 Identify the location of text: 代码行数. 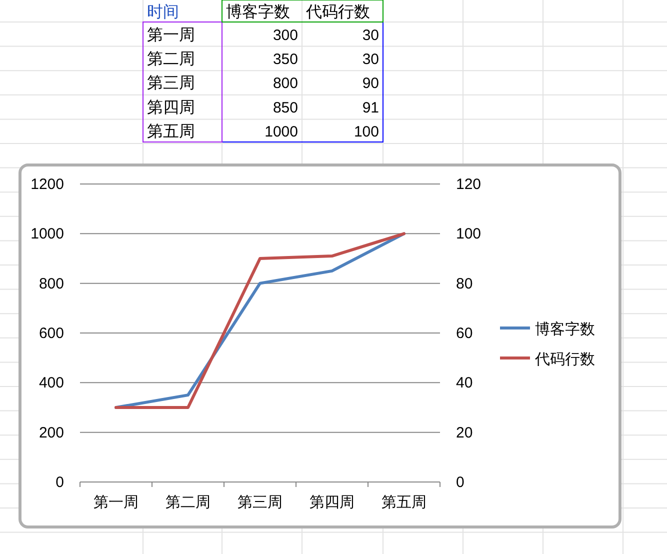
(337, 12).